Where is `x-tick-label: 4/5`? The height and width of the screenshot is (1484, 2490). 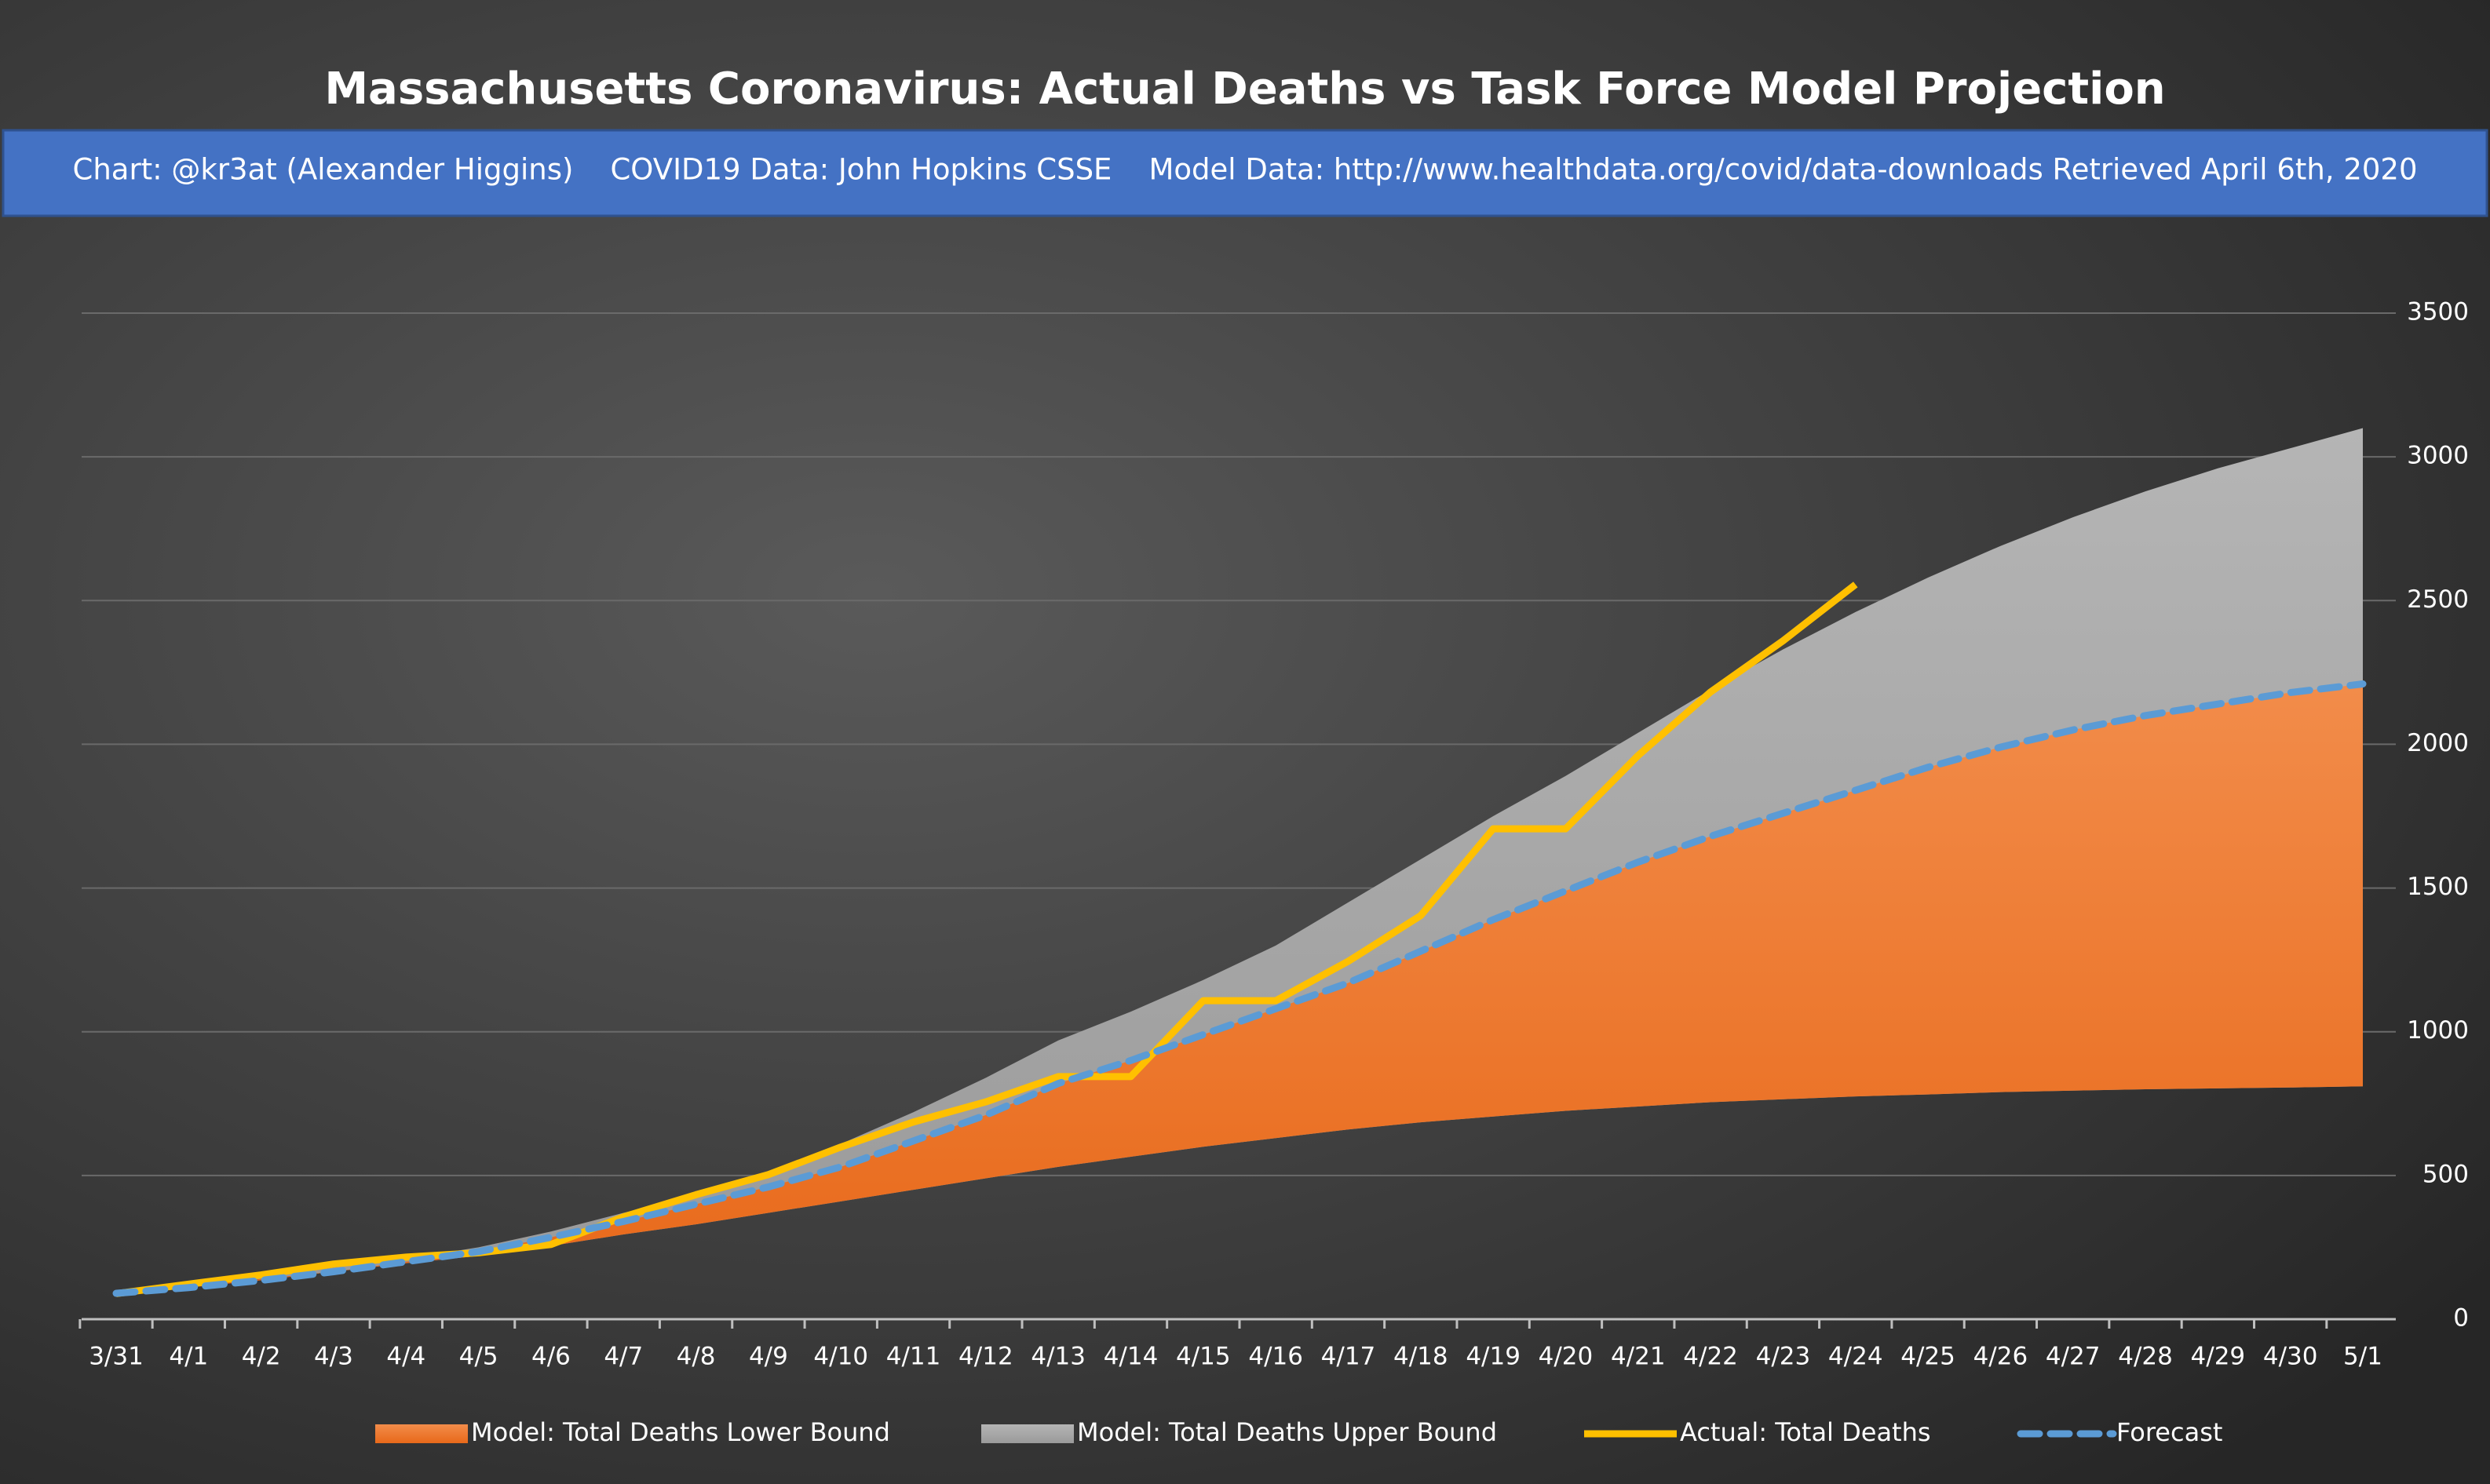 x-tick-label: 4/5 is located at coordinates (478, 1357).